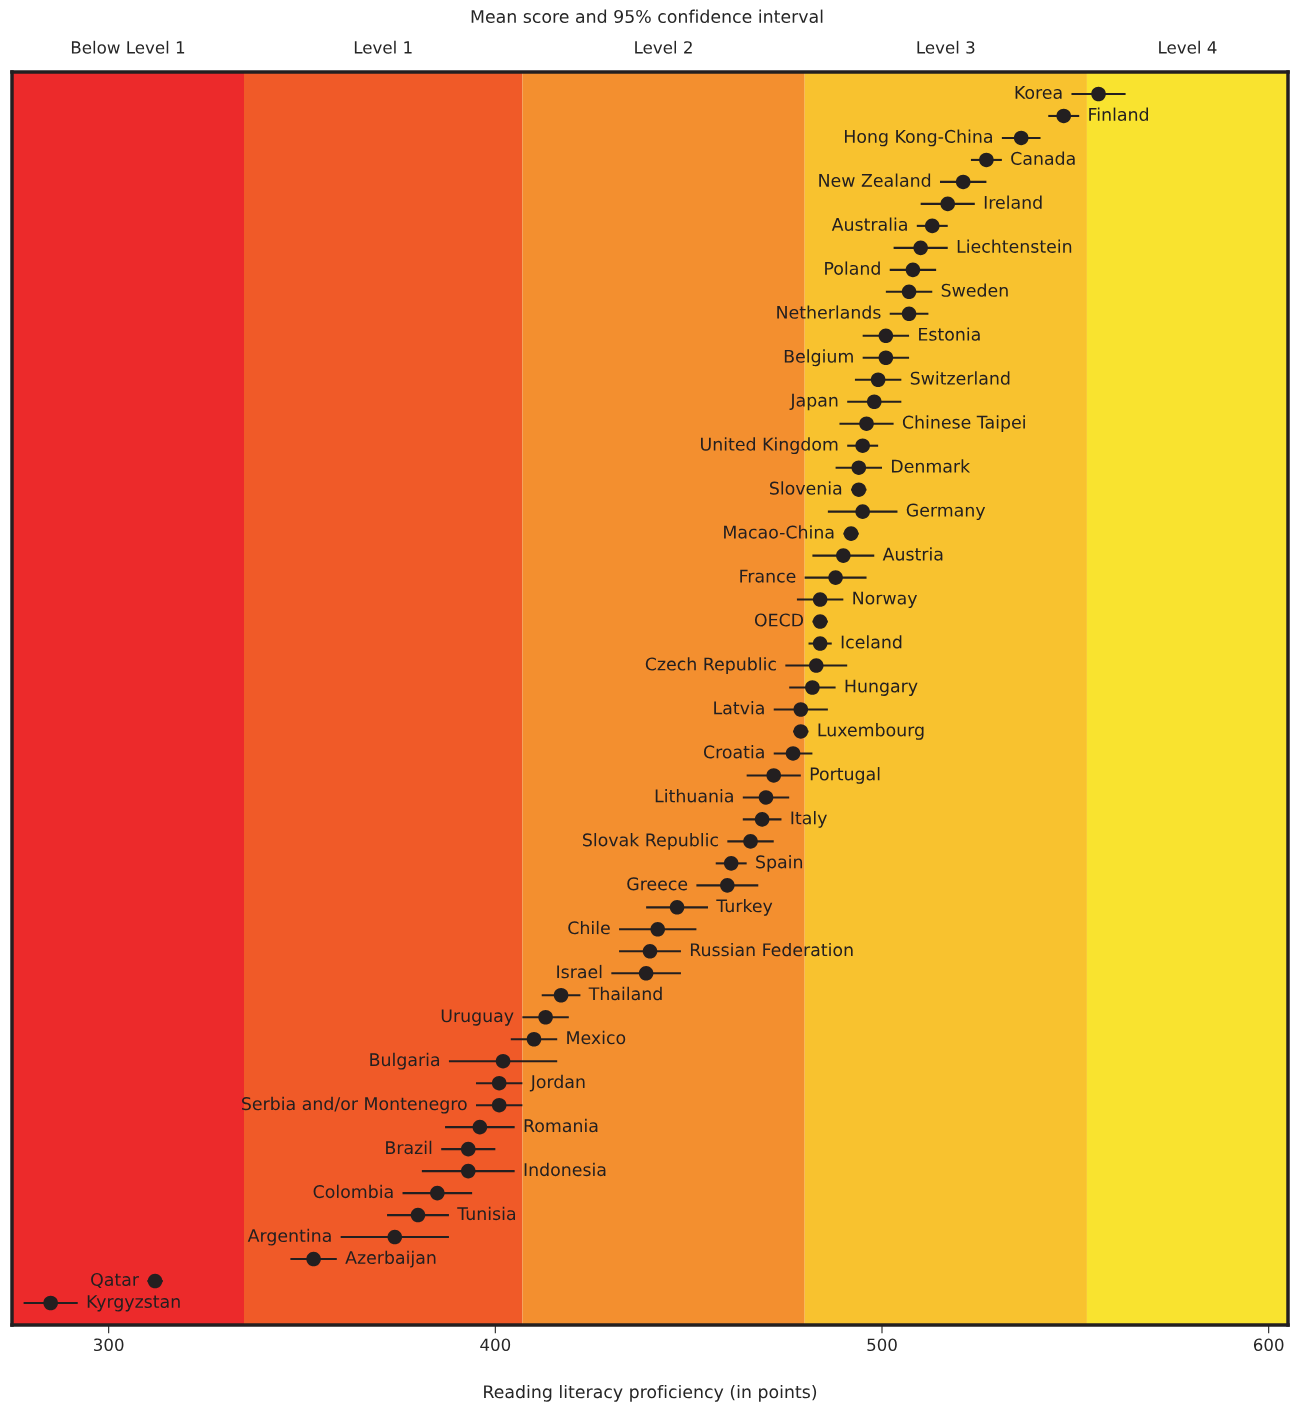 This screenshot has height=1418, width=1294. I want to click on y-tick-label: Lithuania, so click(694, 796).